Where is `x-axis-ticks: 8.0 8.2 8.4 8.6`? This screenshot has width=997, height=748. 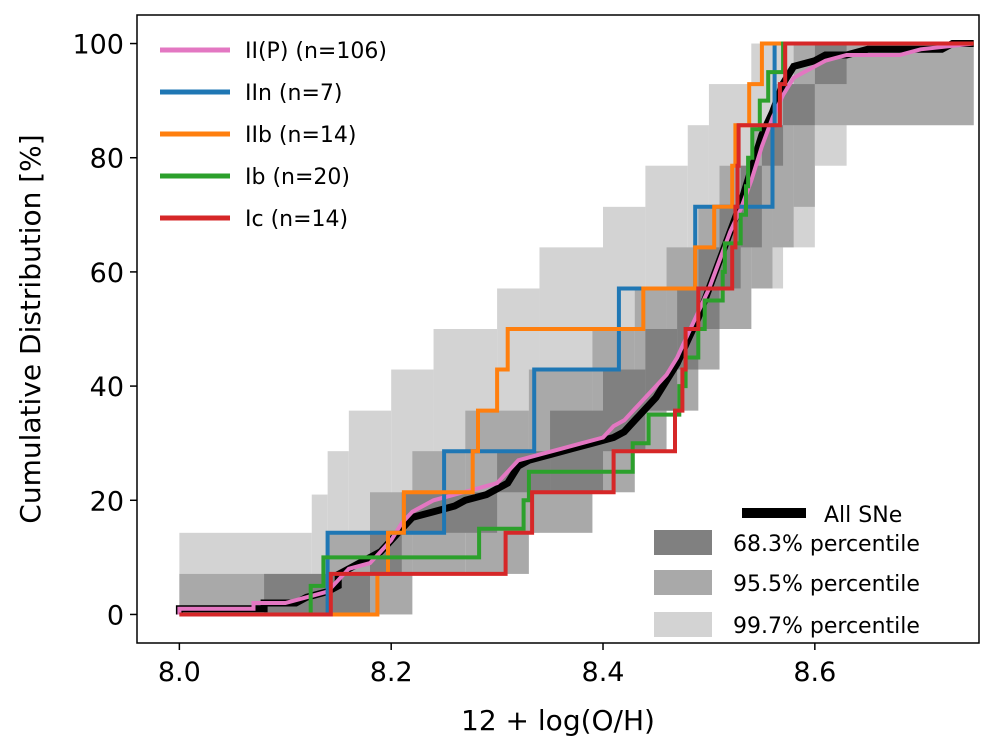
x-axis-ticks: 8.0 8.2 8.4 8.6 is located at coordinates (497, 665).